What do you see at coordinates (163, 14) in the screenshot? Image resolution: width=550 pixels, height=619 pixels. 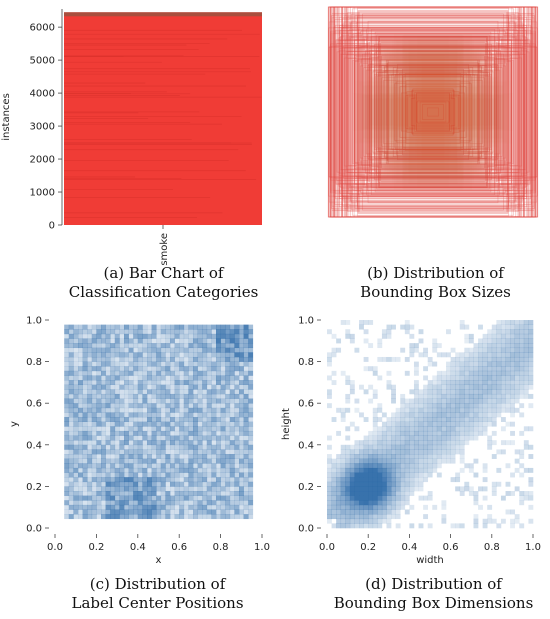 I see `bar-smoke-top-edge` at bounding box center [163, 14].